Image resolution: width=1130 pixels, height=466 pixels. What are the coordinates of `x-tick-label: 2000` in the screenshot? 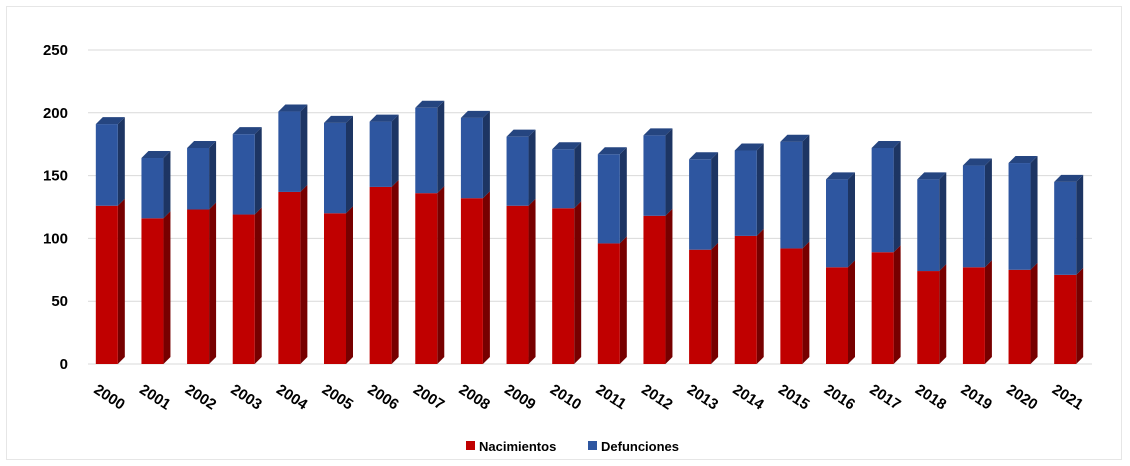 It's located at (109, 397).